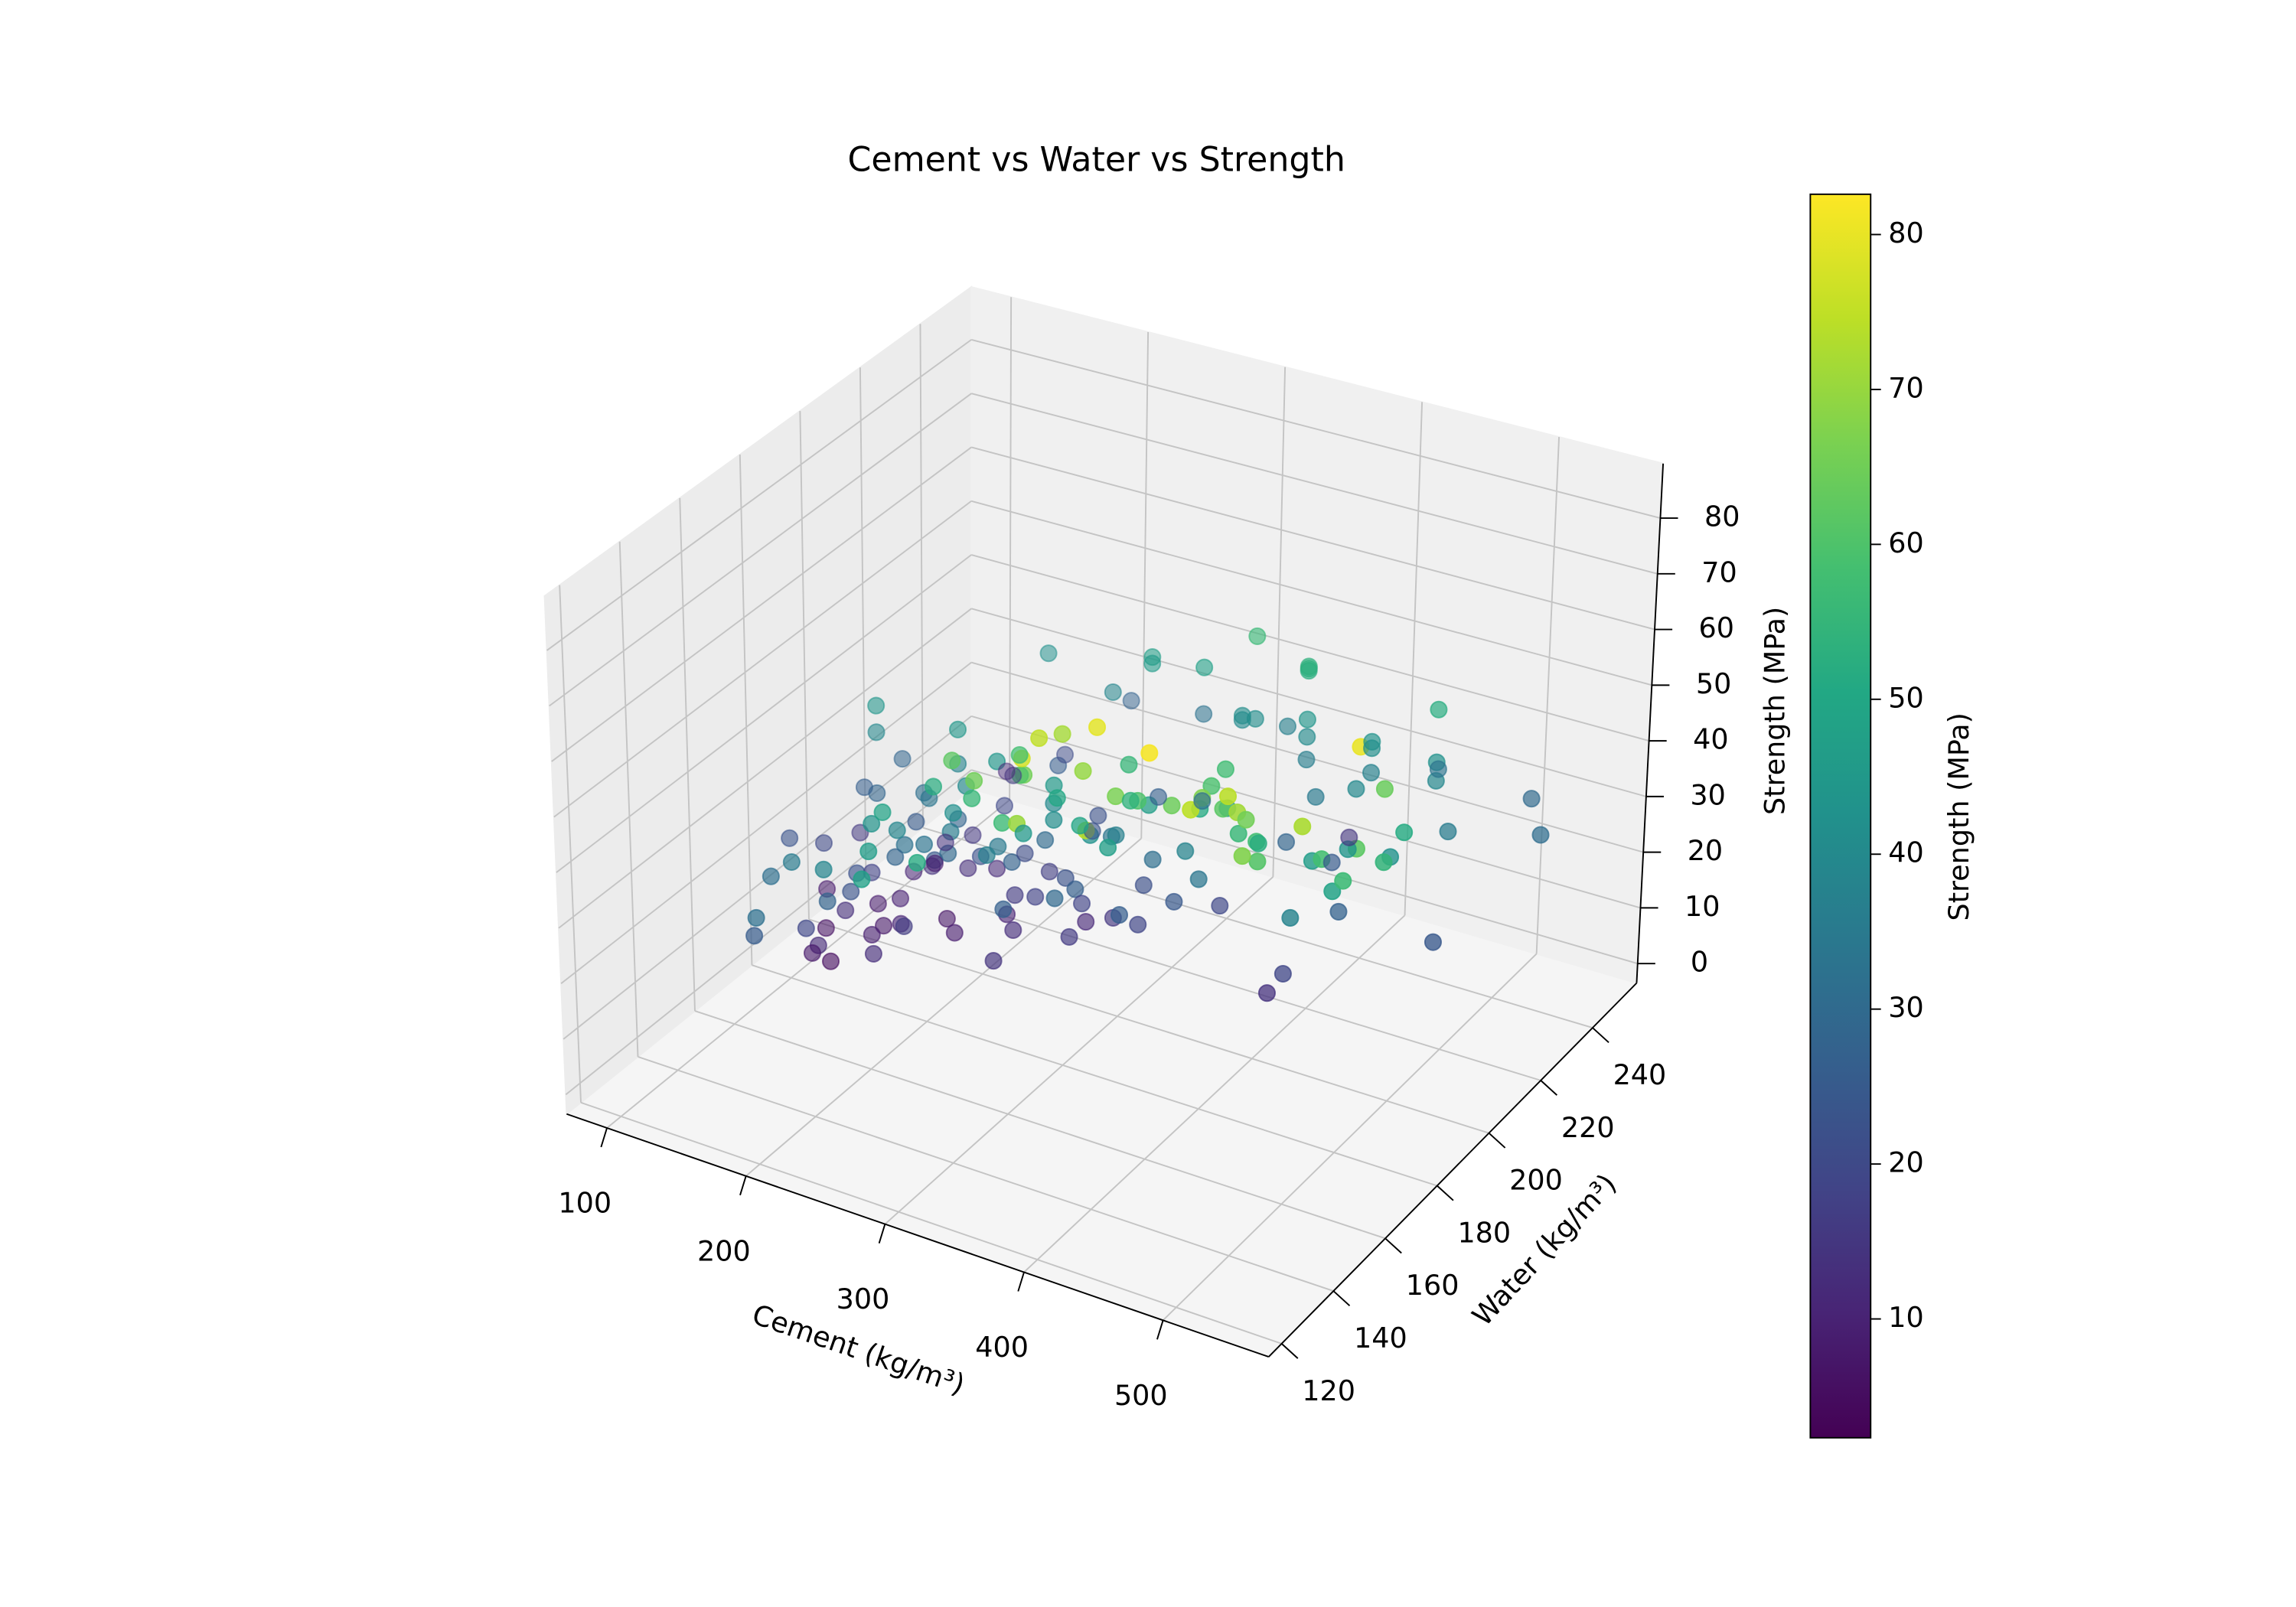 The width and height of the screenshot is (2296, 1607). What do you see at coordinates (1588, 1127) in the screenshot?
I see `y-tick-label: 220` at bounding box center [1588, 1127].